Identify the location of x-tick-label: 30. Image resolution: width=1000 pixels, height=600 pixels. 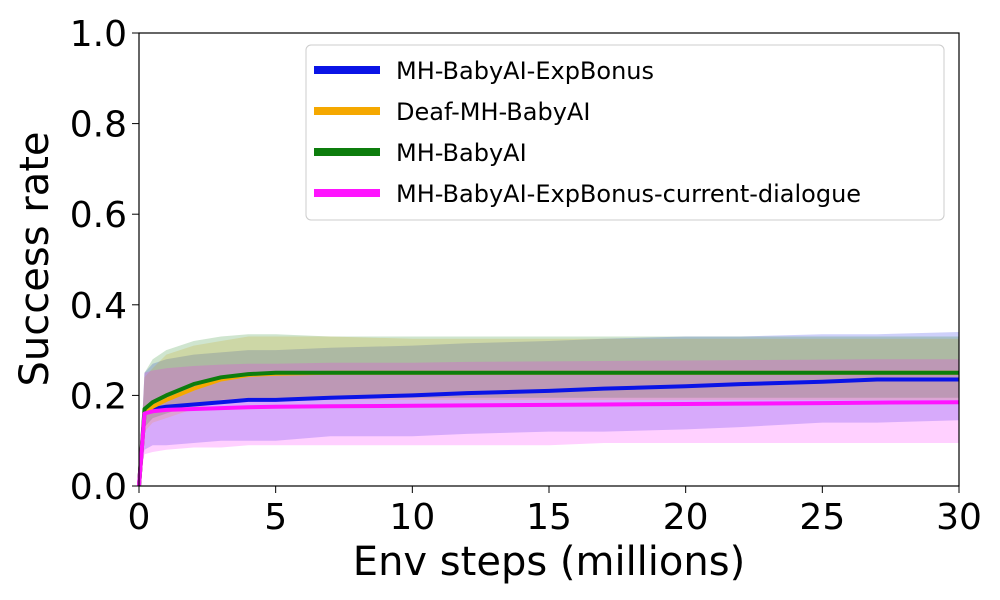
(959, 517).